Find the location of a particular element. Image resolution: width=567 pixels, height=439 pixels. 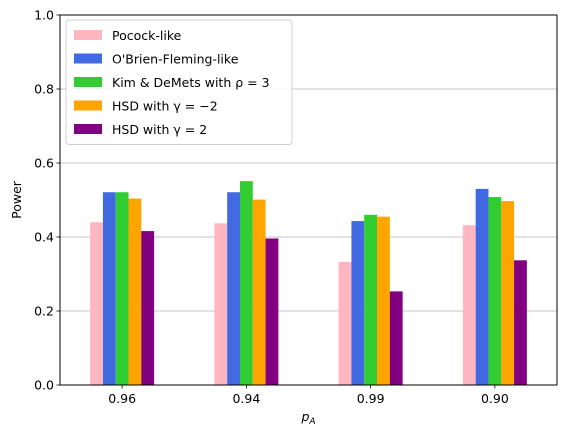

legend-label: O'Brien-Fleming-like is located at coordinates (175, 59).